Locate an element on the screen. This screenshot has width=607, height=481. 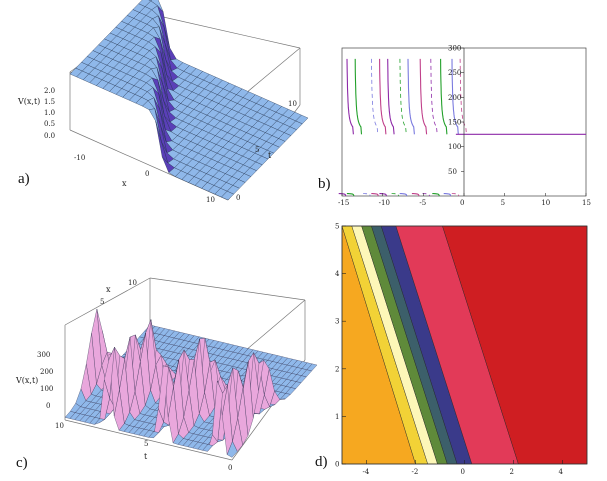
panel-c-x-tick: 0 is located at coordinates (230, 468).